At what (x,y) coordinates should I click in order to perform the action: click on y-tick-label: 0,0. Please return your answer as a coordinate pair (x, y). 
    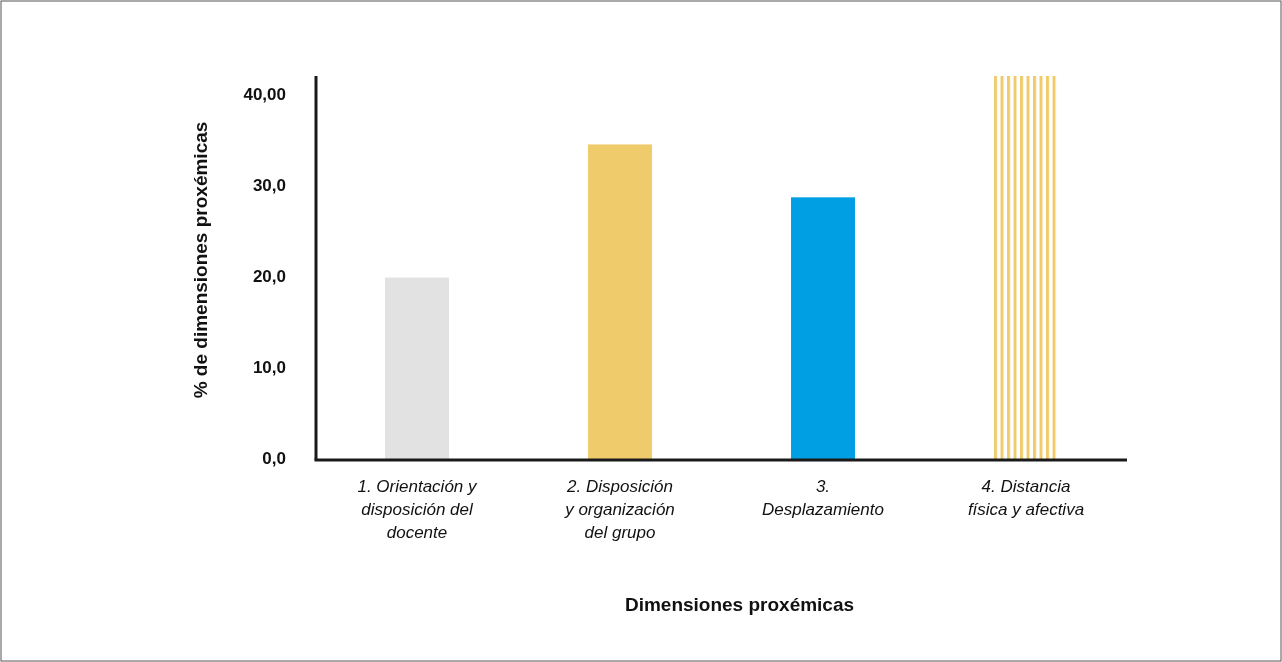
    Looking at the image, I should click on (274, 459).